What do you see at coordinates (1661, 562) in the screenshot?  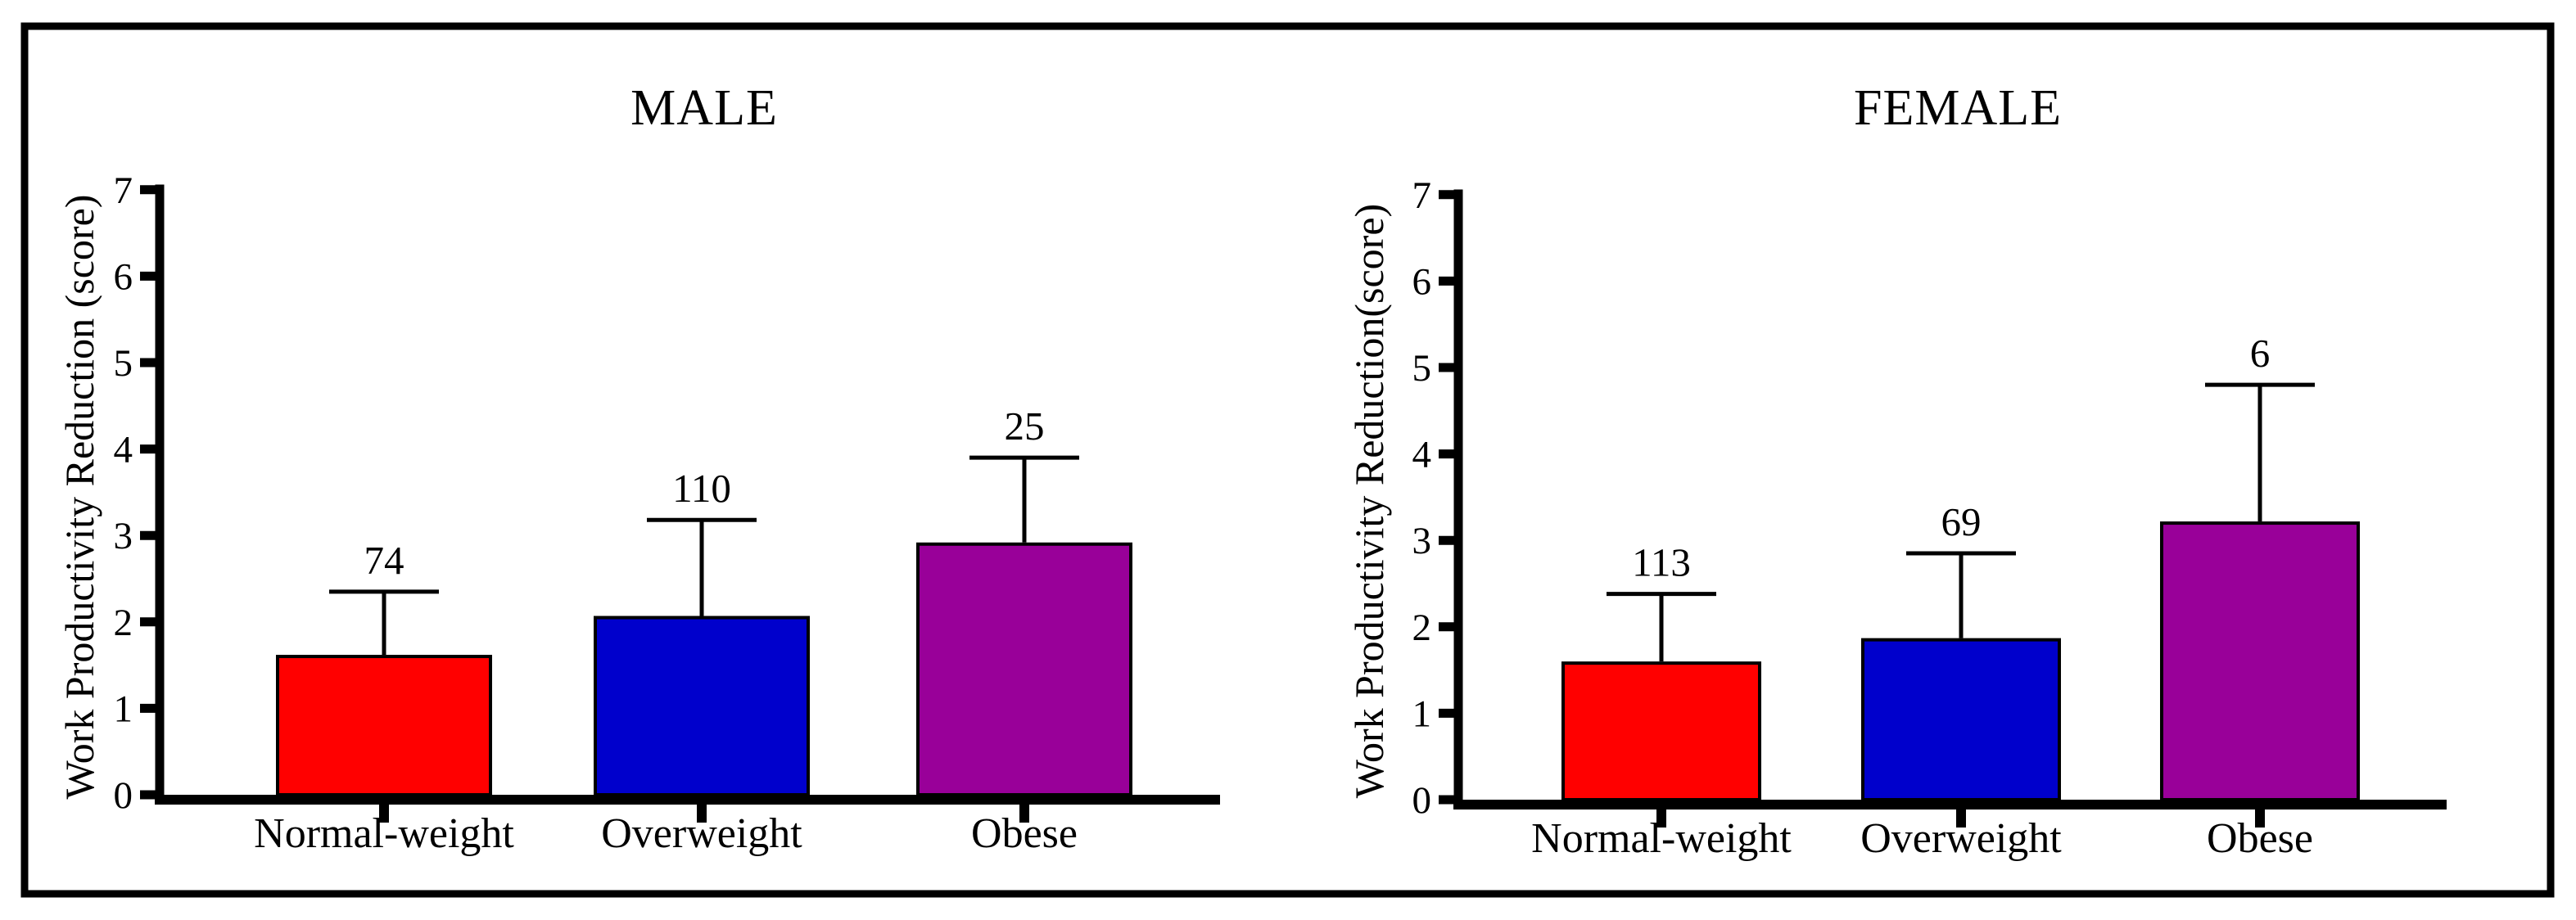 I see `bar-count-label: 113` at bounding box center [1661, 562].